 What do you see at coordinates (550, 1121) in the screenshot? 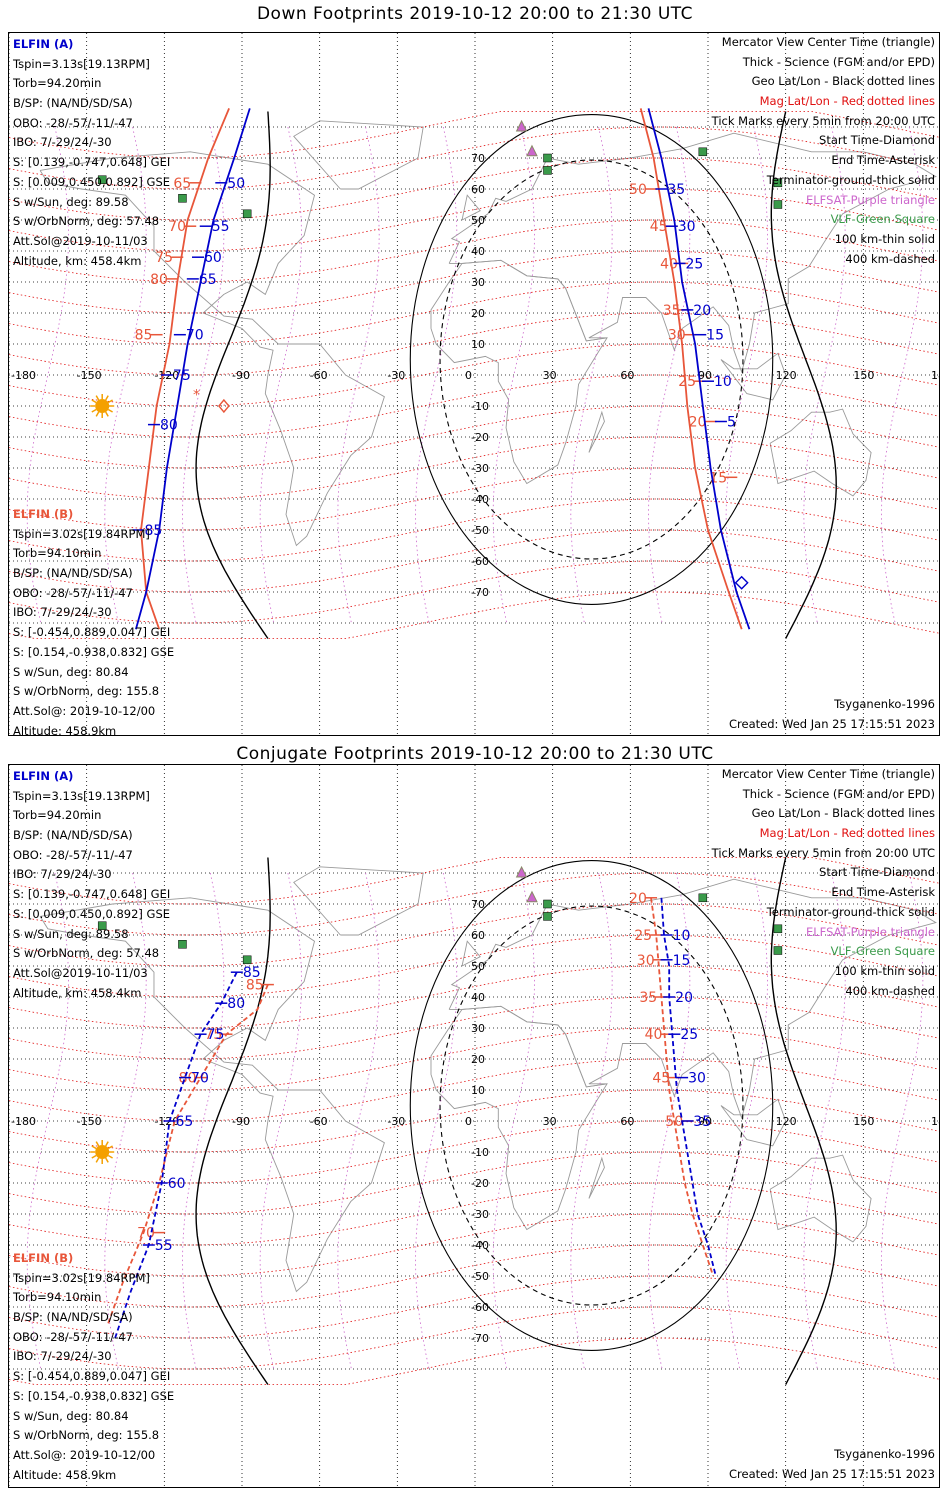
I see `lon-tick-label: 30` at bounding box center [550, 1121].